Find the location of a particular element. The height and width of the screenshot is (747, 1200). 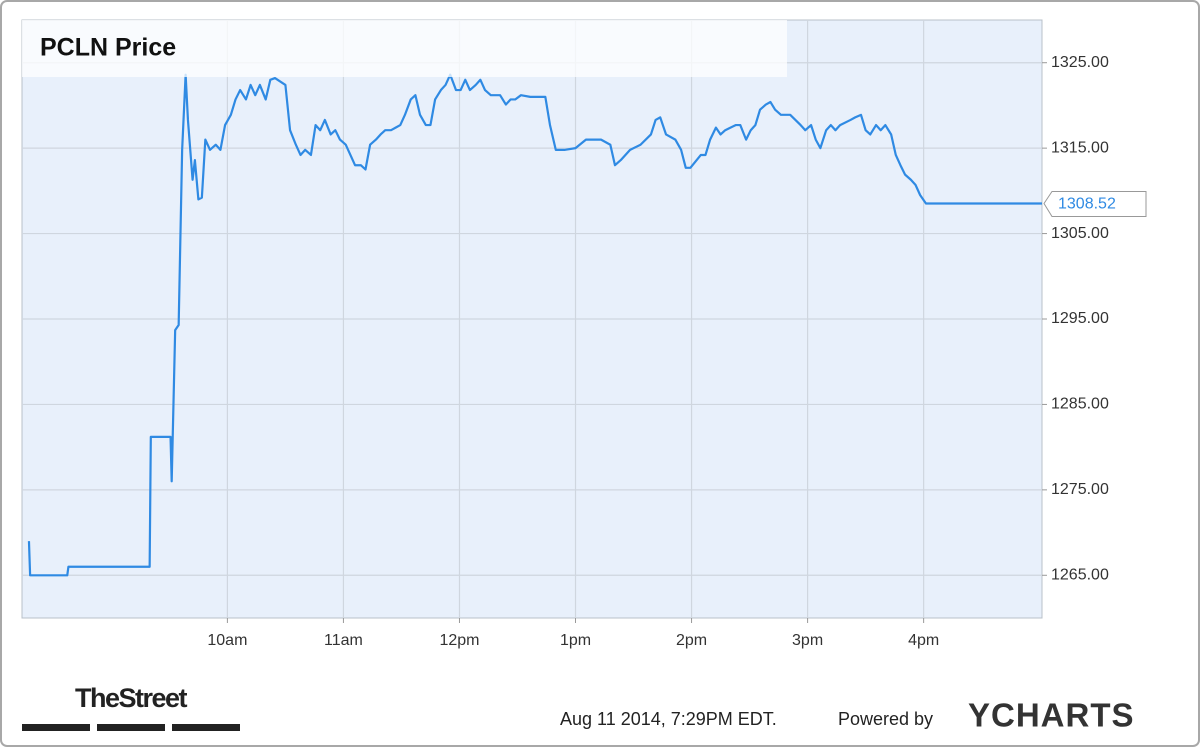

callout-box is located at coordinates (1095, 204).